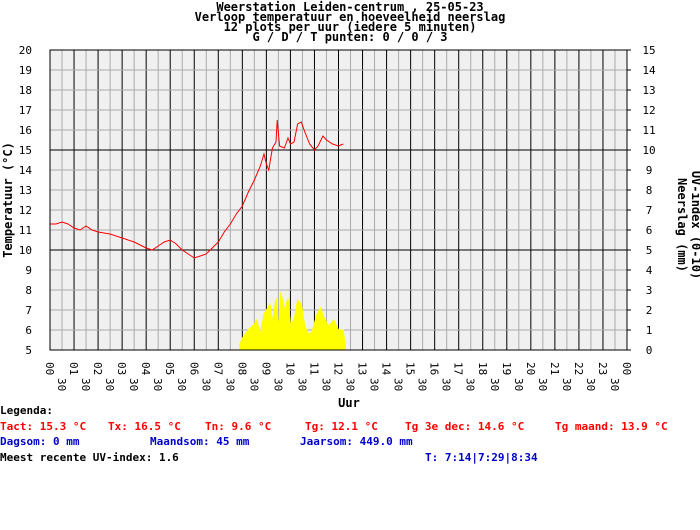 The height and width of the screenshot is (530, 700). Describe the element at coordinates (349, 37) in the screenshot. I see `title: G / D / T punten: 0 / 0 / 3` at that location.